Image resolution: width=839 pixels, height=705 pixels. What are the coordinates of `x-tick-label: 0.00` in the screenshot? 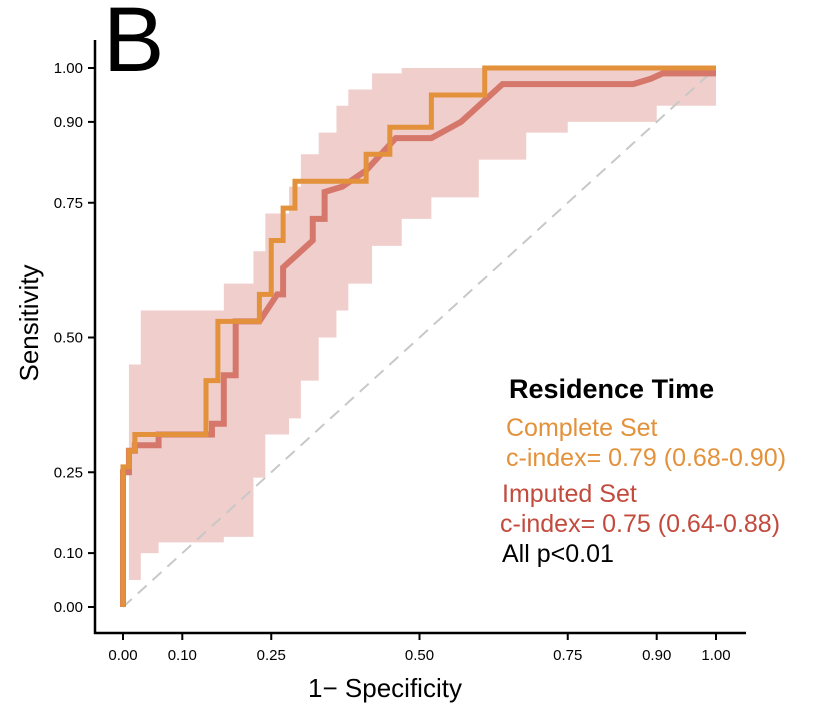 It's located at (122, 655).